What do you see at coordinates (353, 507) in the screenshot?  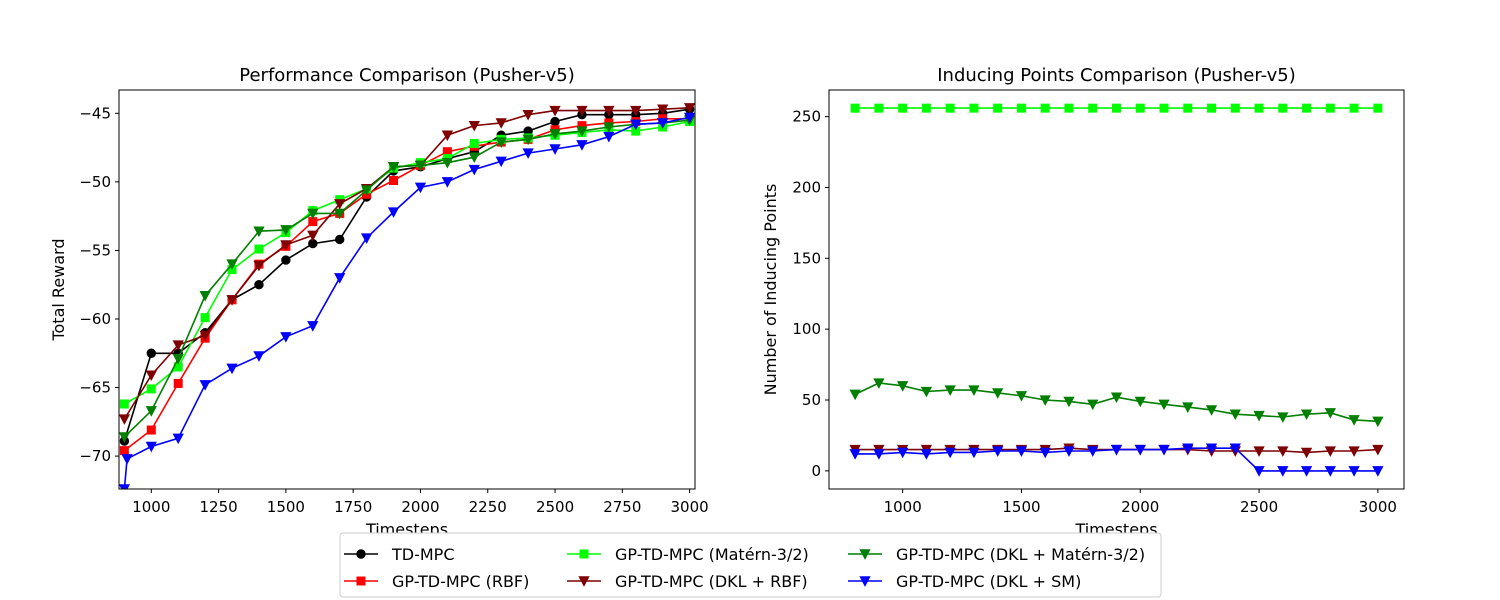 I see `x-tick-label: 1750` at bounding box center [353, 507].